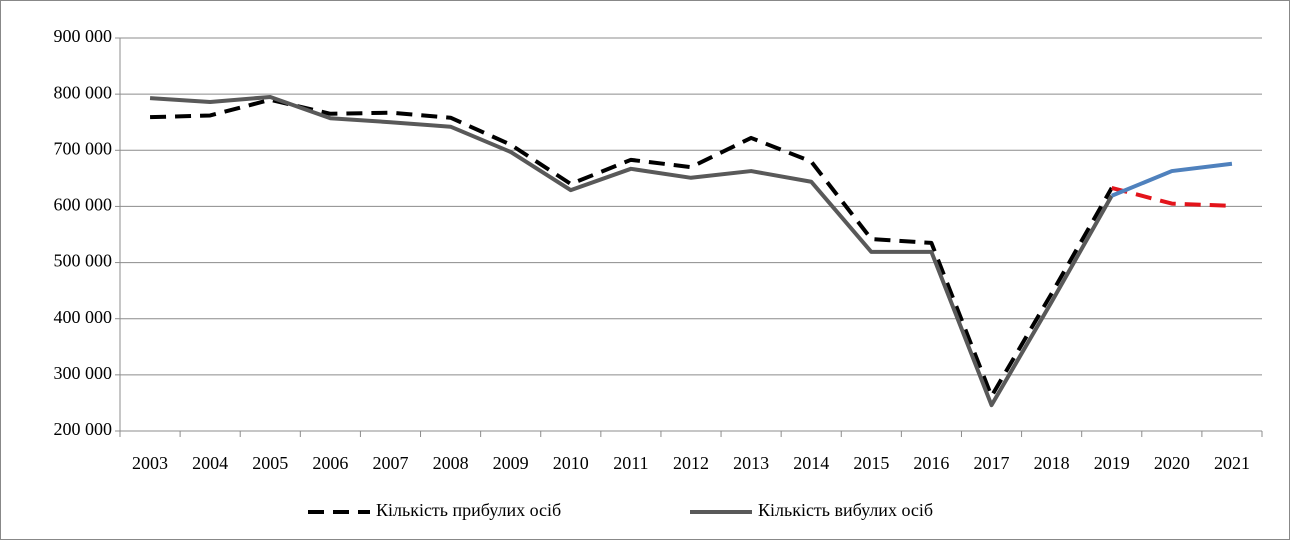  What do you see at coordinates (390, 463) in the screenshot?
I see `x-tick-label: 2007` at bounding box center [390, 463].